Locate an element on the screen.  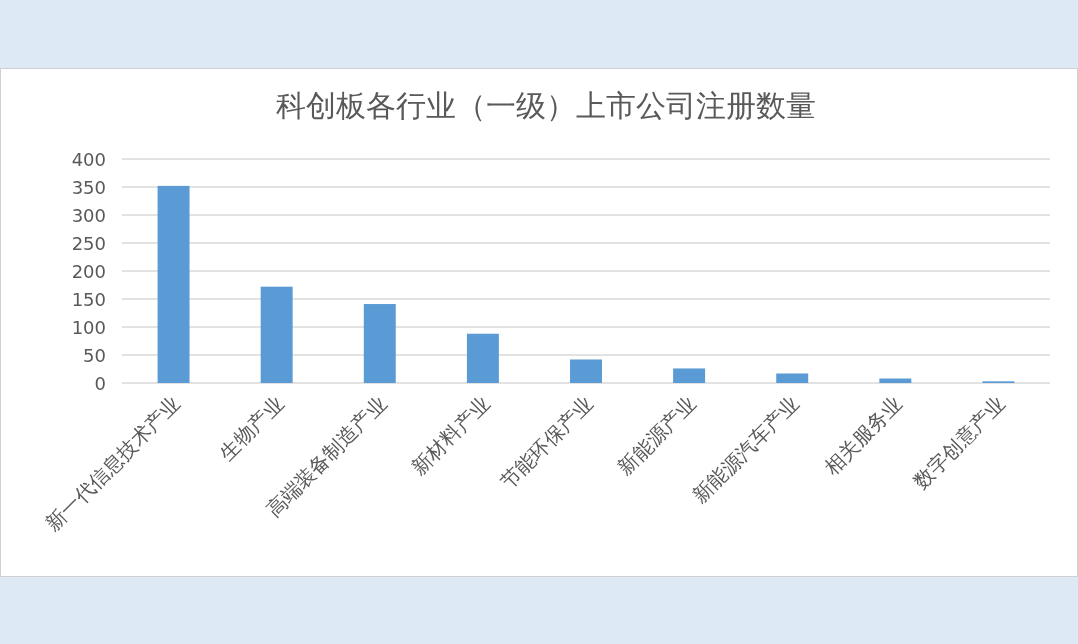
x-tick-label: 新能源产业 is located at coordinates (656, 435).